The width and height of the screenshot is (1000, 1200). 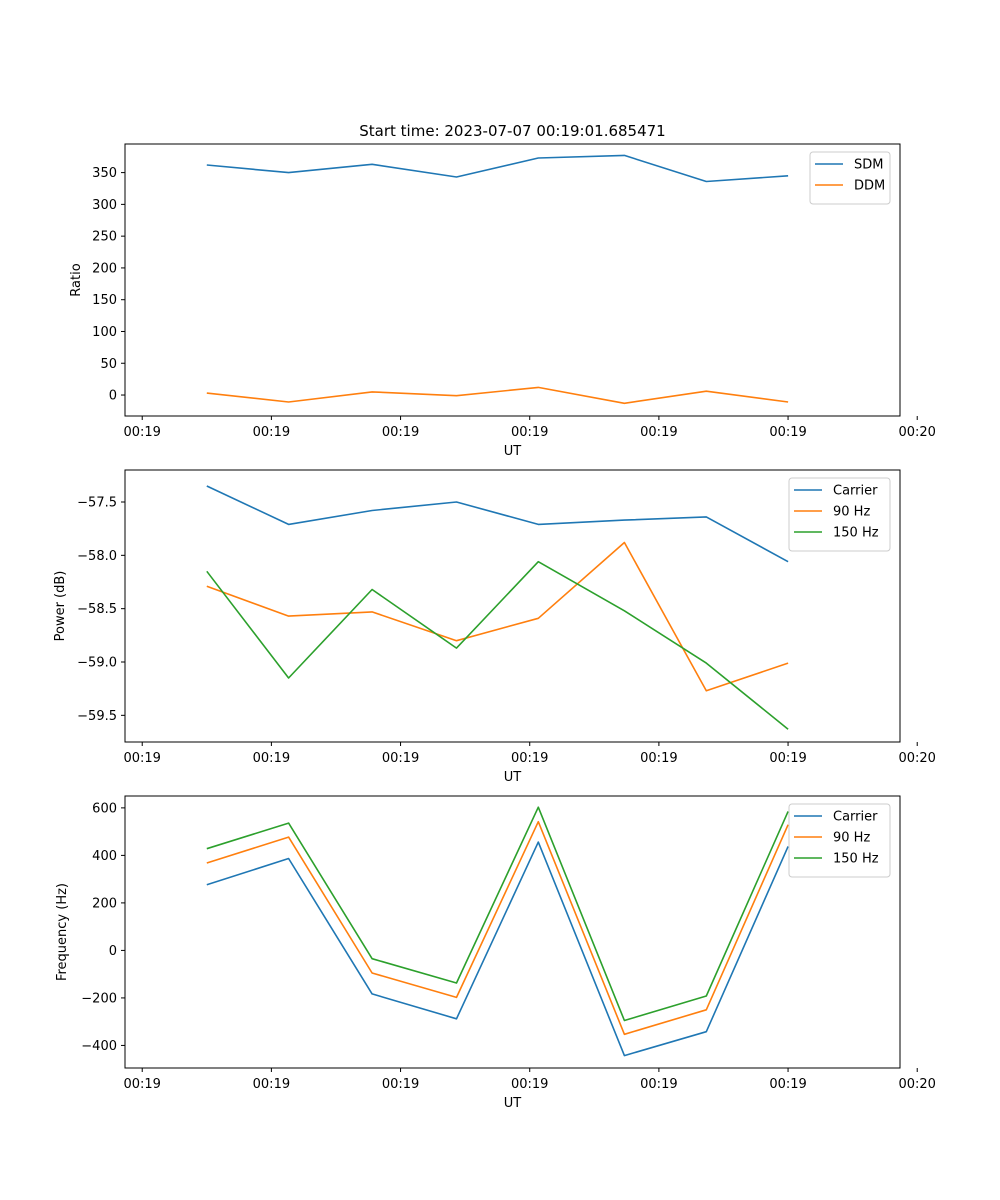 I want to click on y-axis-label: Ratio, so click(x=76, y=279).